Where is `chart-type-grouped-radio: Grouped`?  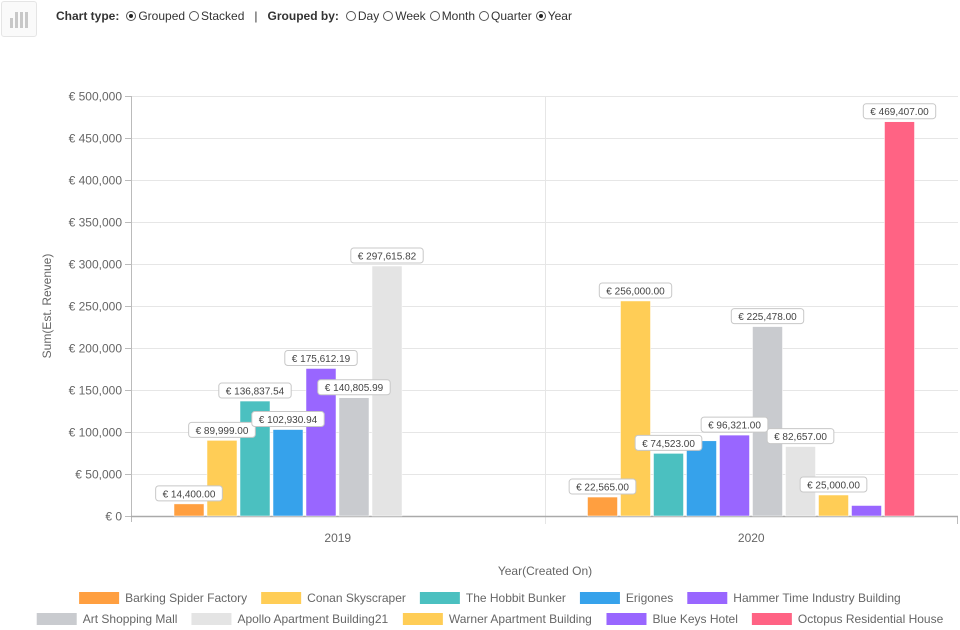
chart-type-grouped-radio: Grouped is located at coordinates (155, 16).